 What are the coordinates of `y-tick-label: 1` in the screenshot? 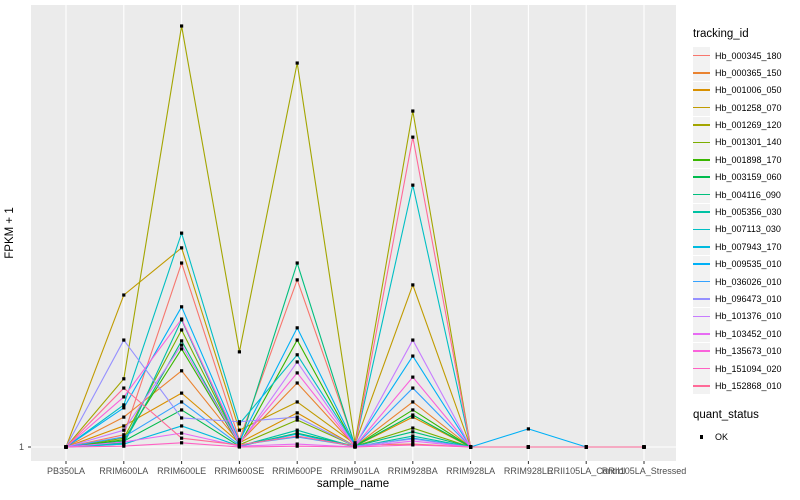 It's located at (21, 447).